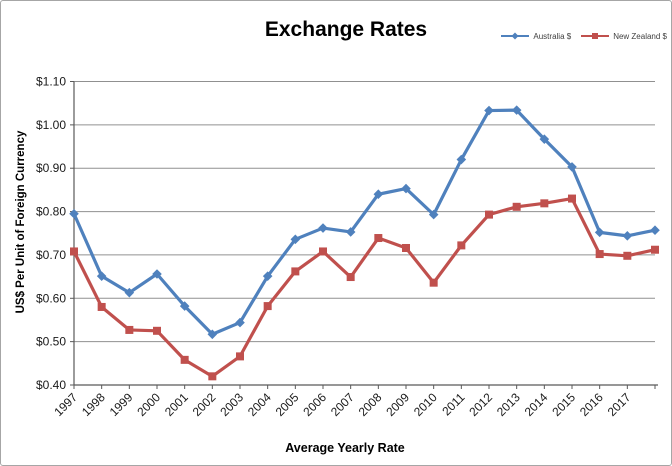 The height and width of the screenshot is (466, 672). I want to click on x-tick-label: 2006, so click(314, 404).